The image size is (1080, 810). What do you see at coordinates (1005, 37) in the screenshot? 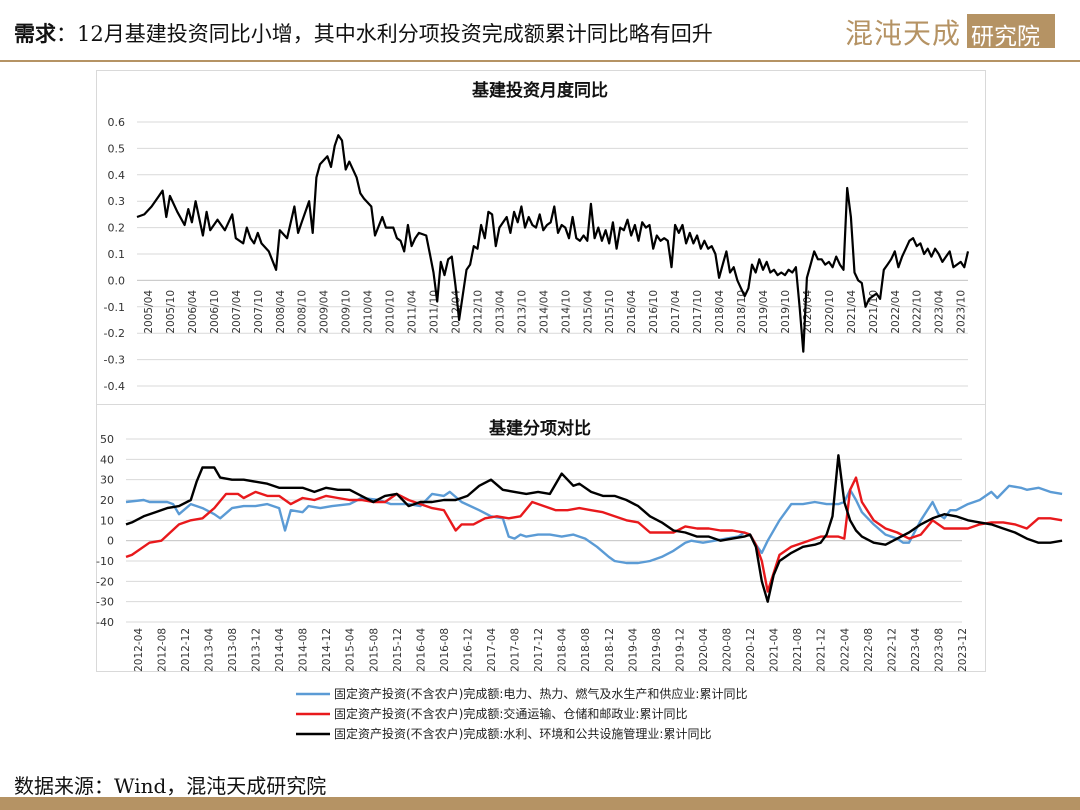
I see `logo-box-text: 研究院` at bounding box center [1005, 37].